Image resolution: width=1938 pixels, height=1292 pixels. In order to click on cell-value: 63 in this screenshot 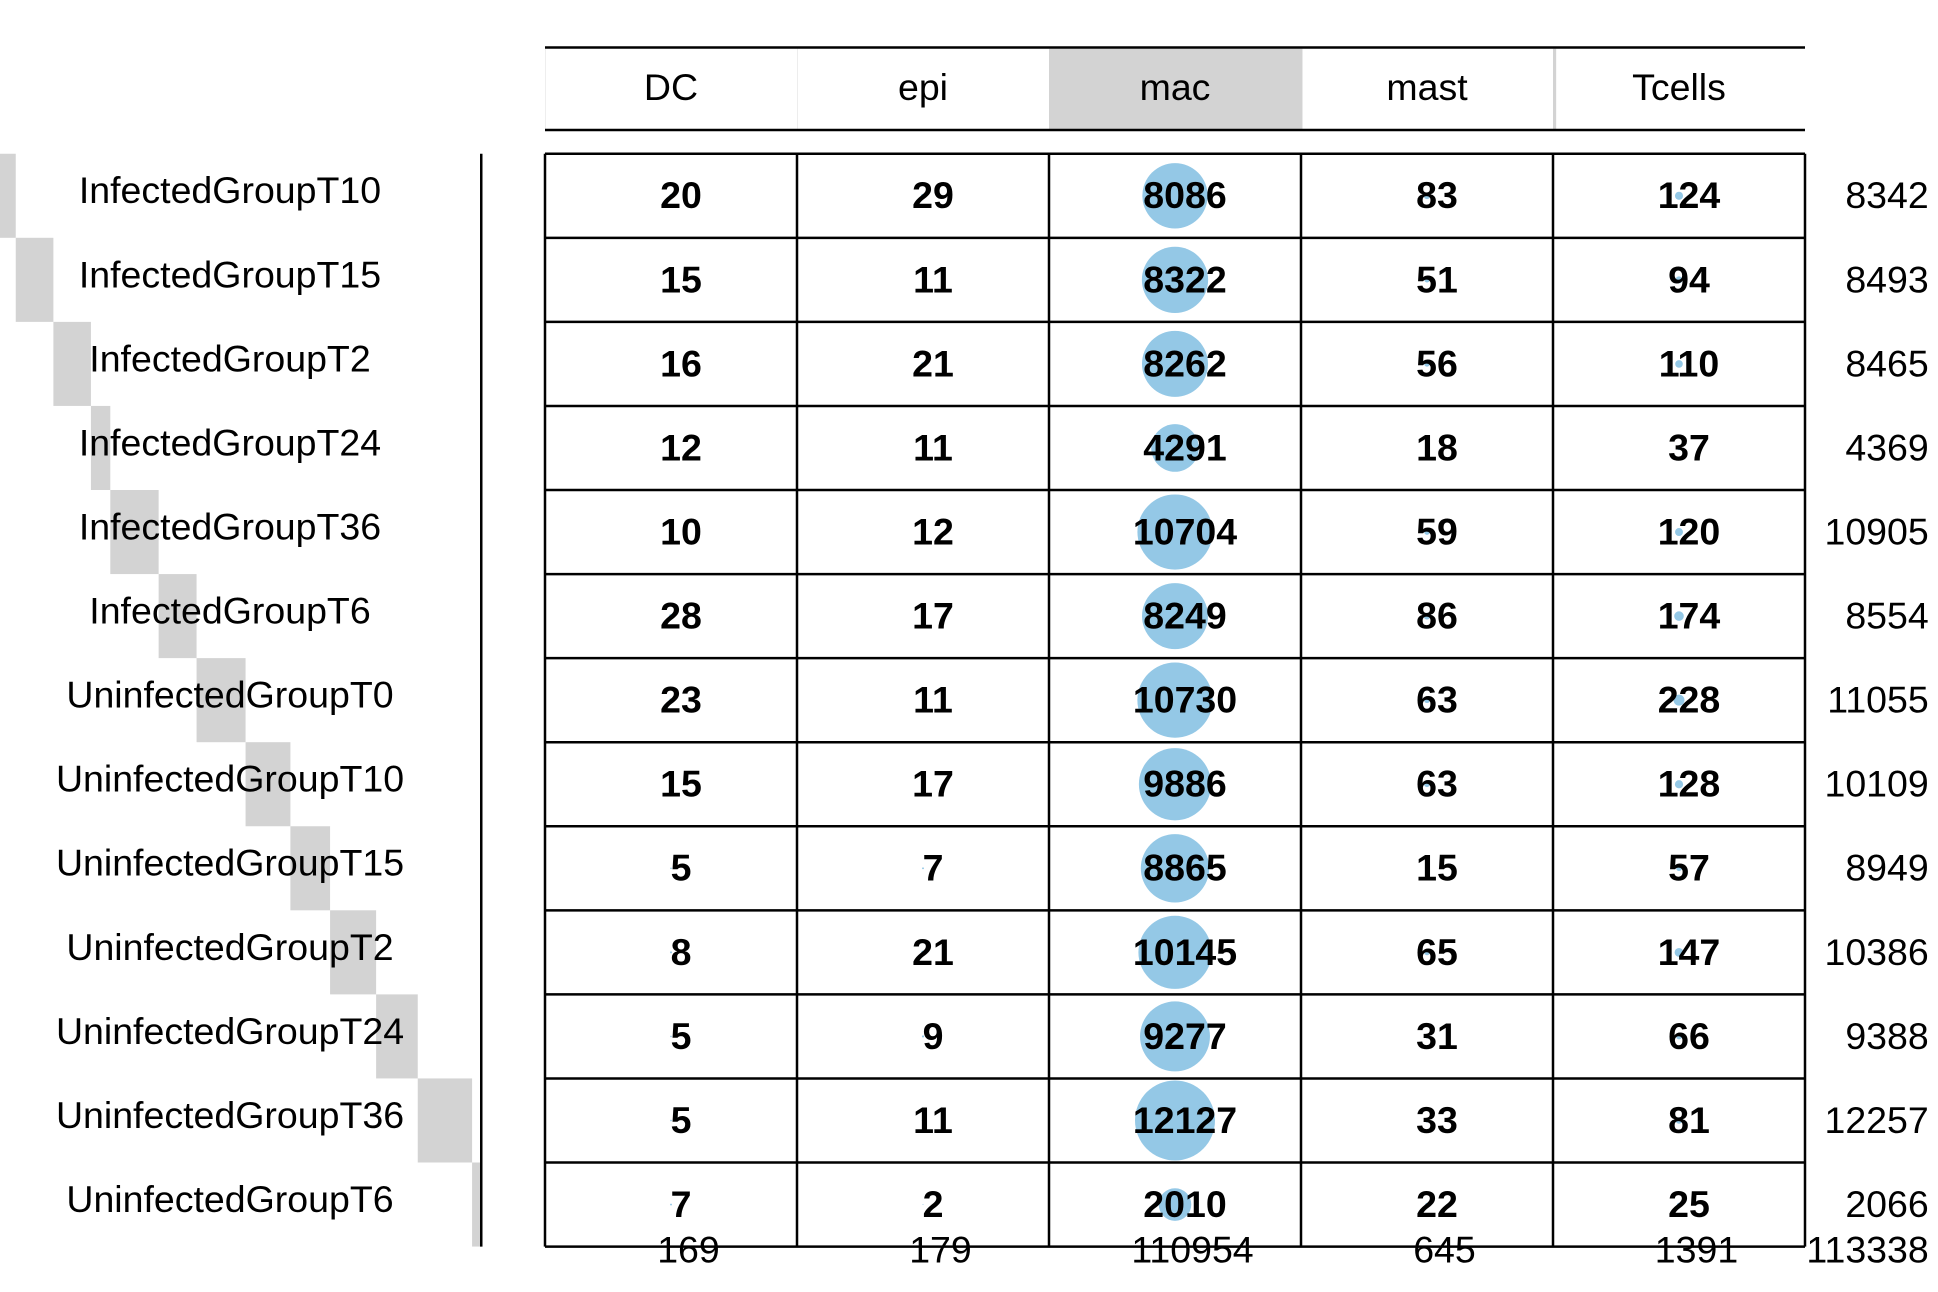, I will do `click(1437, 700)`.